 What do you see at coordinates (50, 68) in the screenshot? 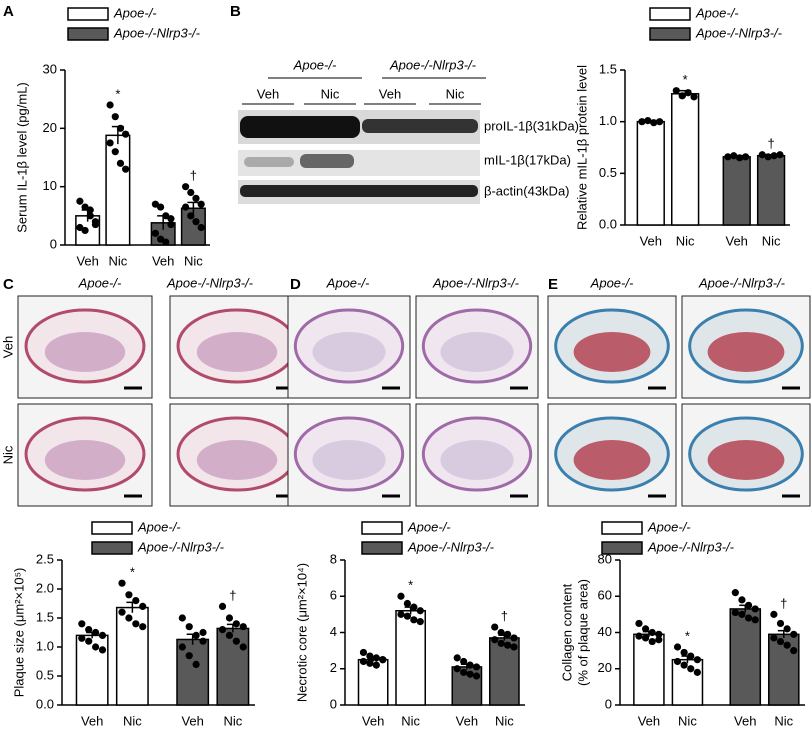
I see `y-tick-label: 30` at bounding box center [50, 68].